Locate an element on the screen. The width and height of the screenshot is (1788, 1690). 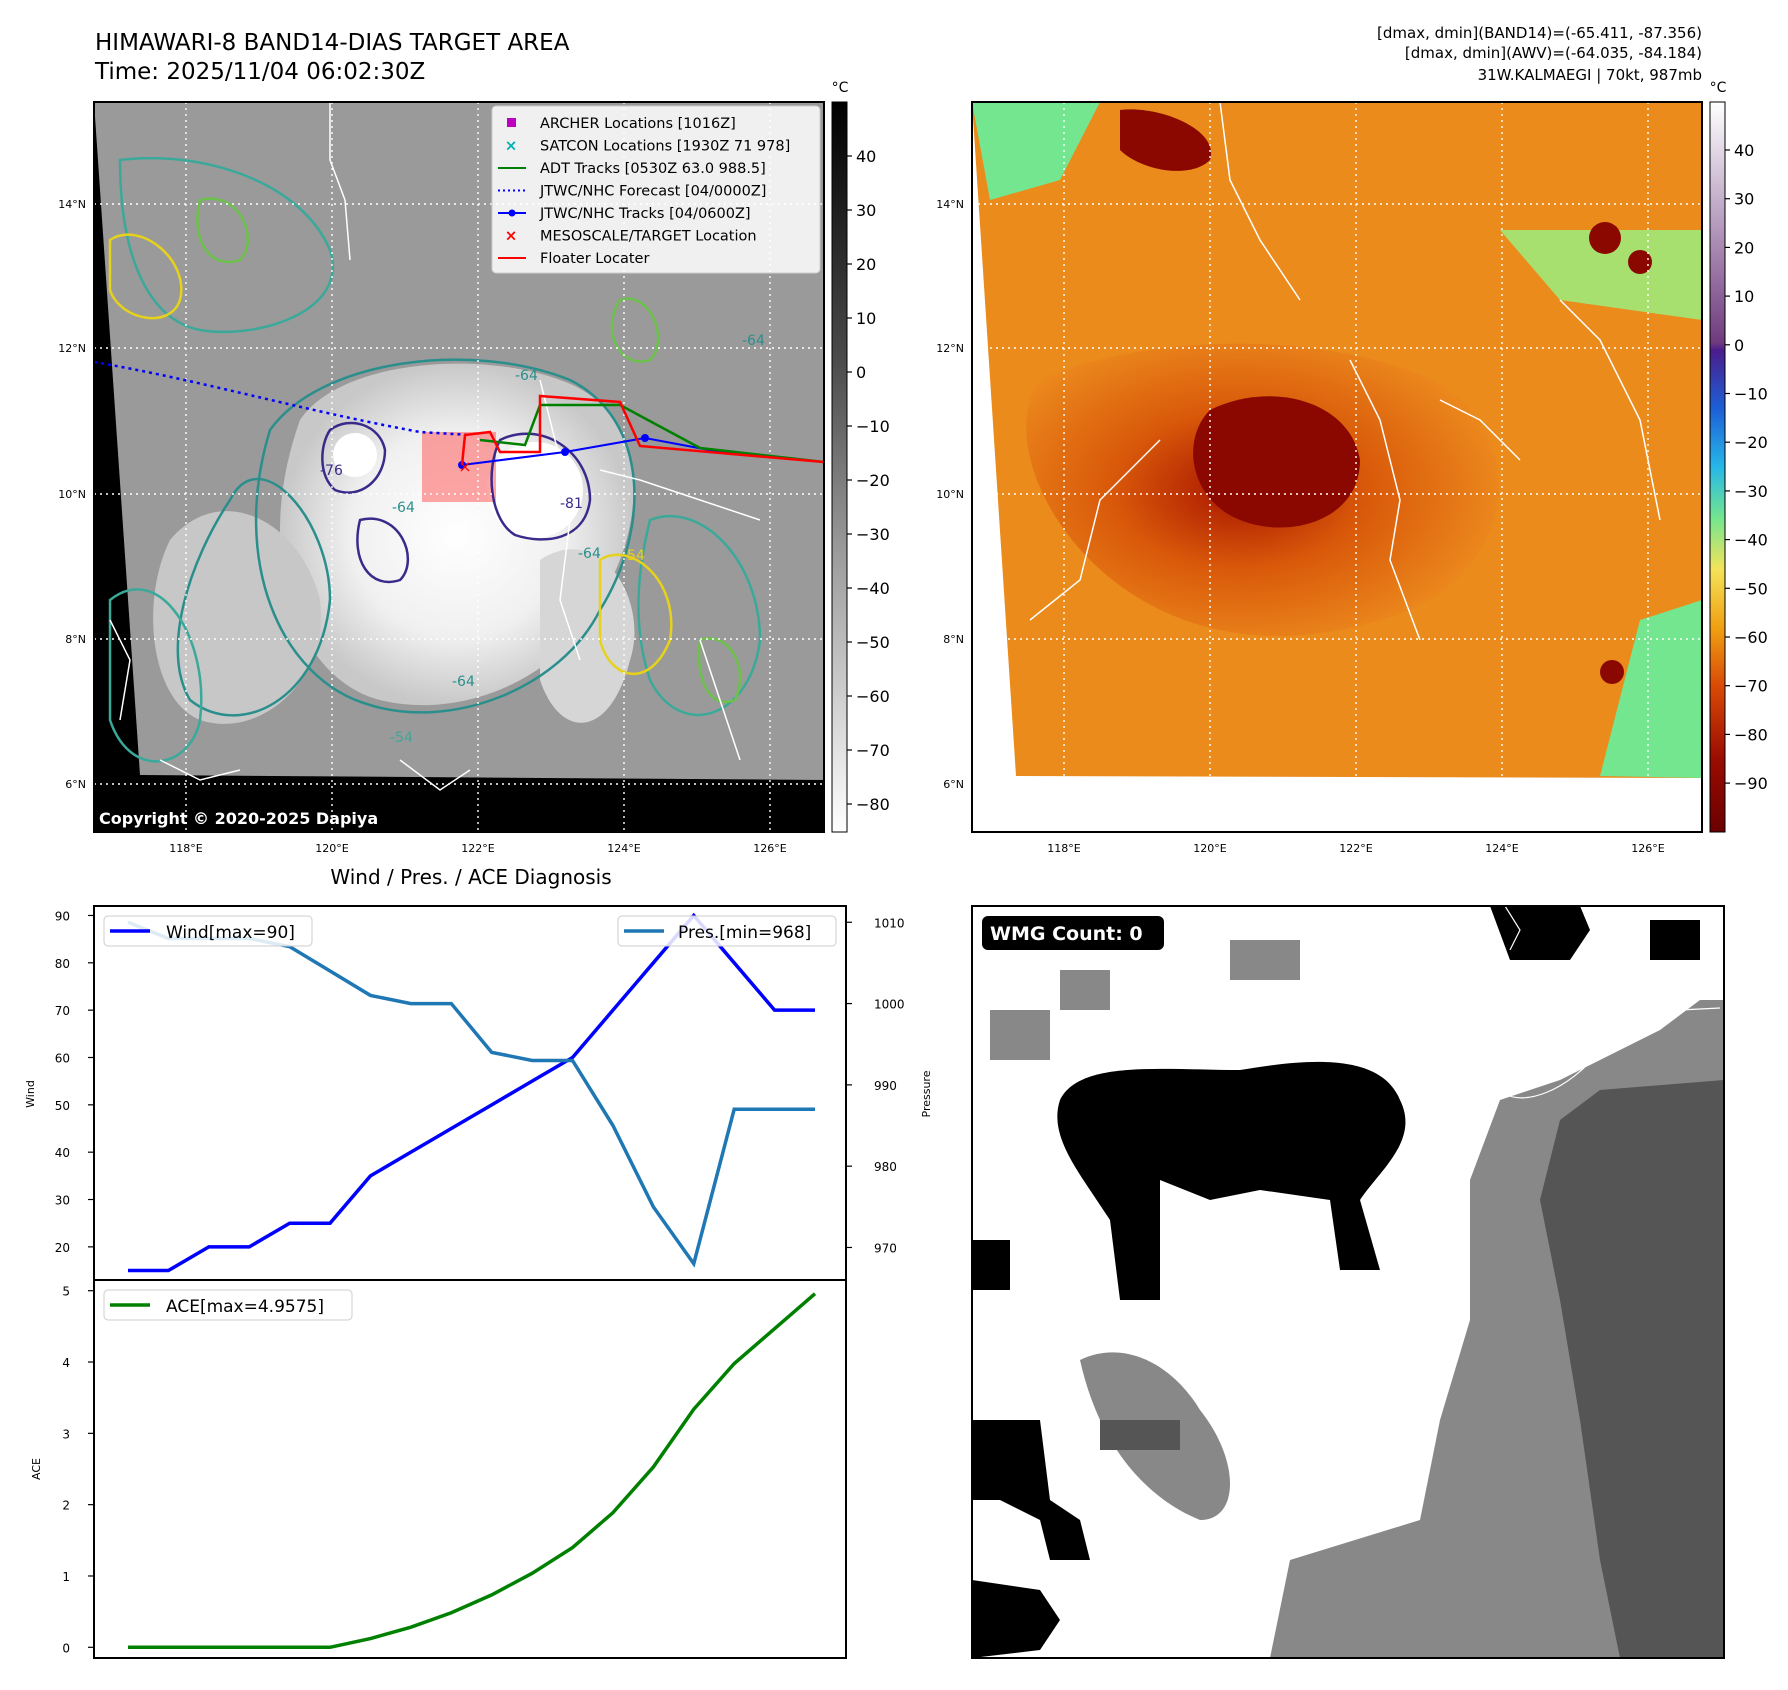
ace-chart: ACE 0 1 2 3 4 5 ACE[max=4.9575] is located at coordinates (438, 1469).